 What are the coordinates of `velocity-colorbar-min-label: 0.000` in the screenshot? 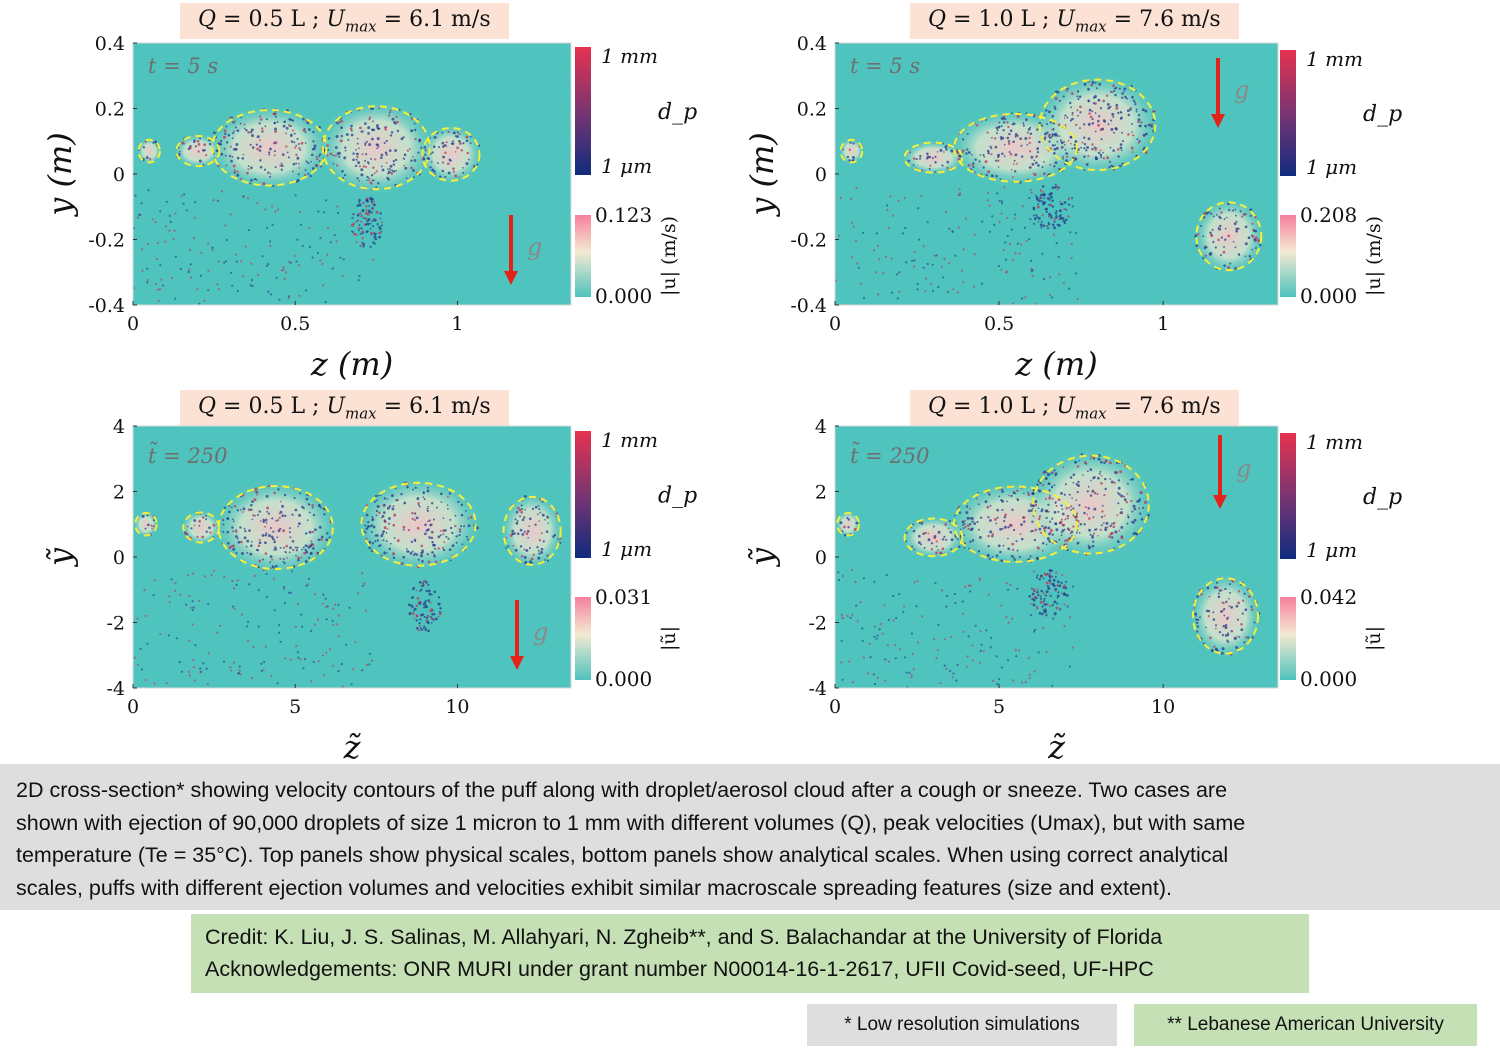 It's located at (1328, 296).